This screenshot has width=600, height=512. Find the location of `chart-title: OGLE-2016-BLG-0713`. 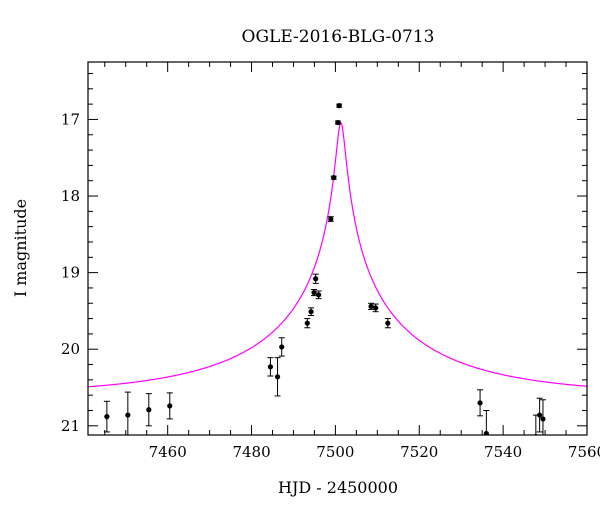

chart-title: OGLE-2016-BLG-0713 is located at coordinates (338, 37).